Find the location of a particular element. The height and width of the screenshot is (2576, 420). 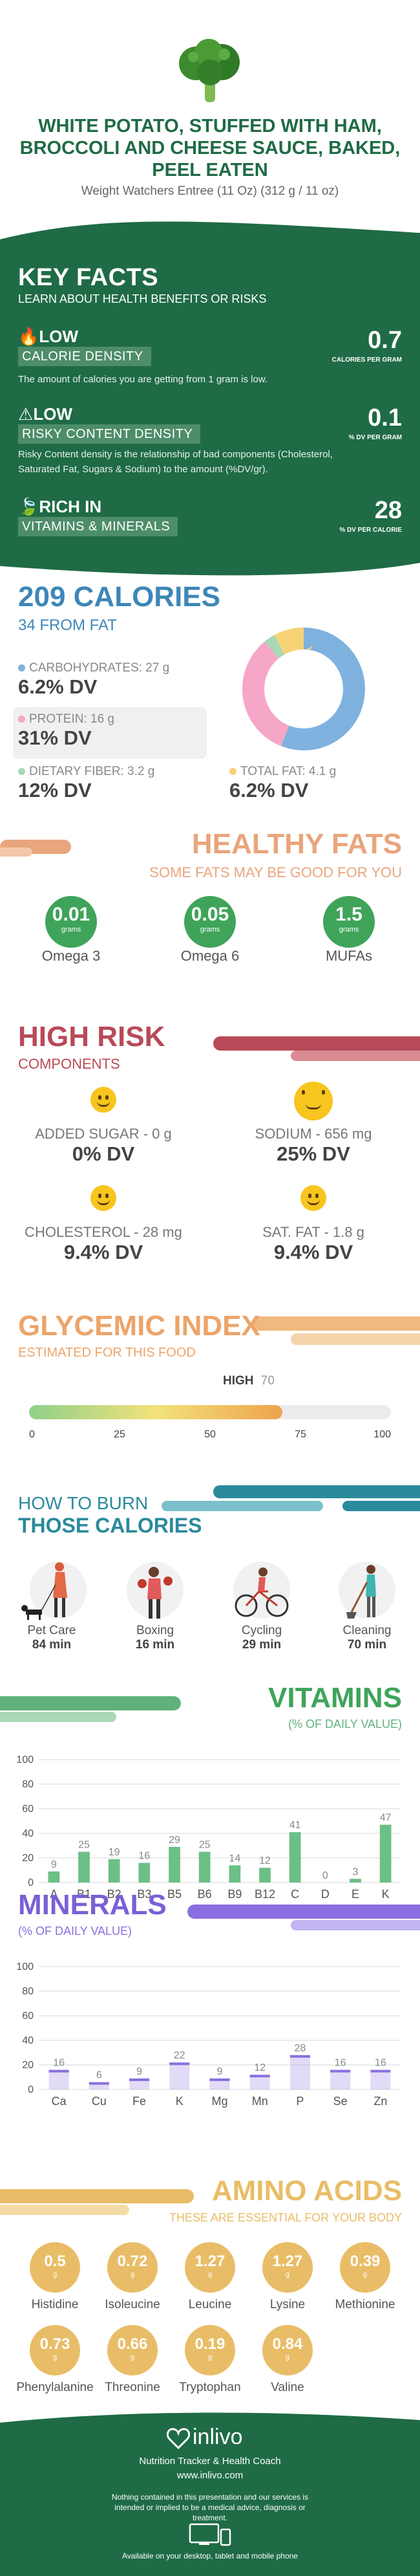

risk-item: SAT. FAT - 1.8 g 9.4% DV is located at coordinates (313, 1224).